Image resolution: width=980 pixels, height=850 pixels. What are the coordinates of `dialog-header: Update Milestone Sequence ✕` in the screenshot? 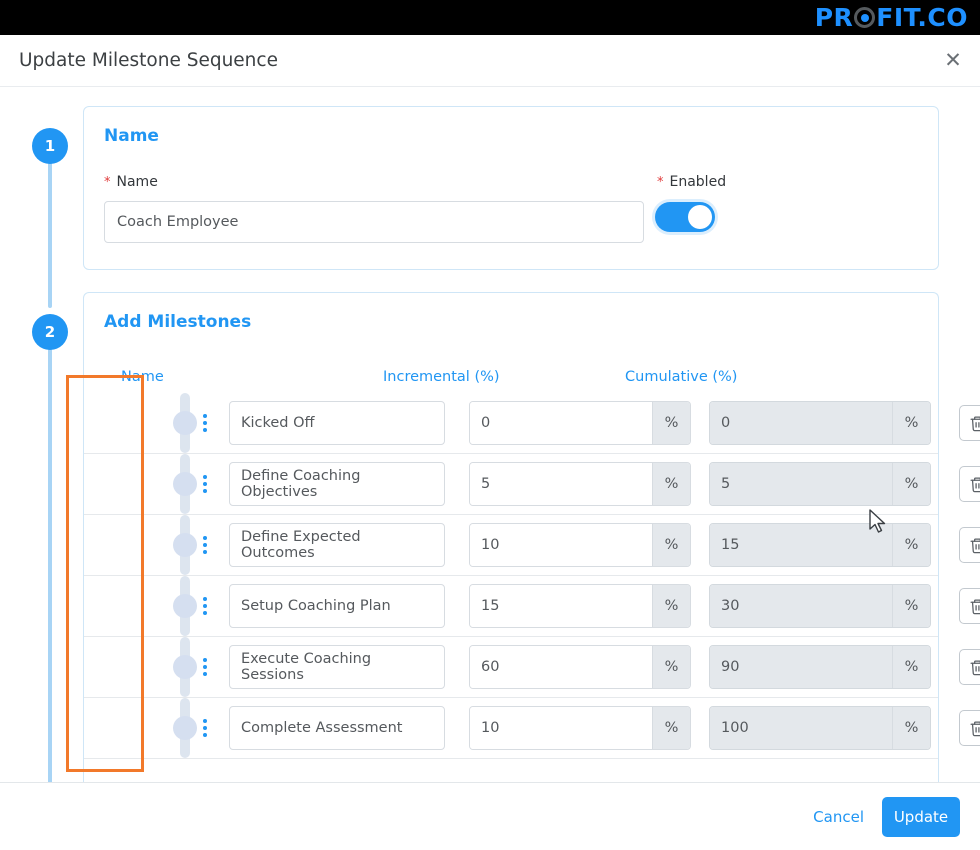 It's located at (490, 61).